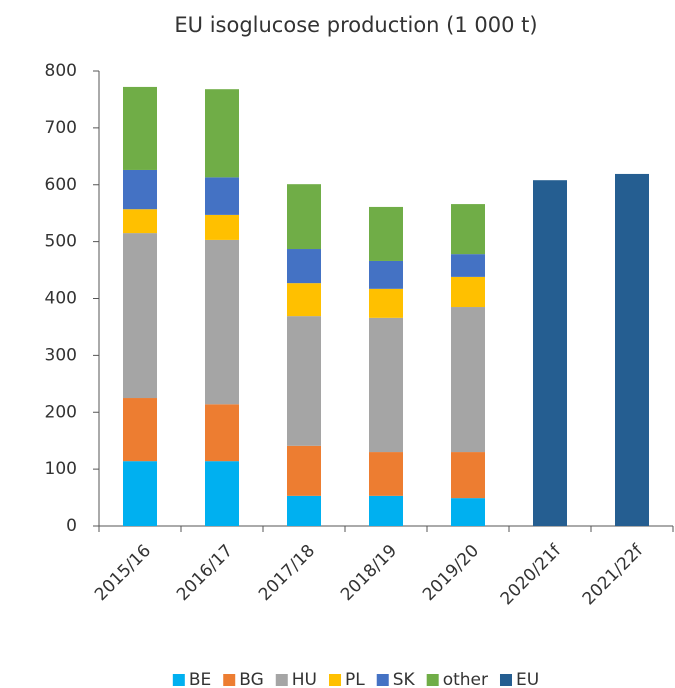 This screenshot has width=675, height=688. I want to click on x-tick-label: 2018/19, so click(369, 573).